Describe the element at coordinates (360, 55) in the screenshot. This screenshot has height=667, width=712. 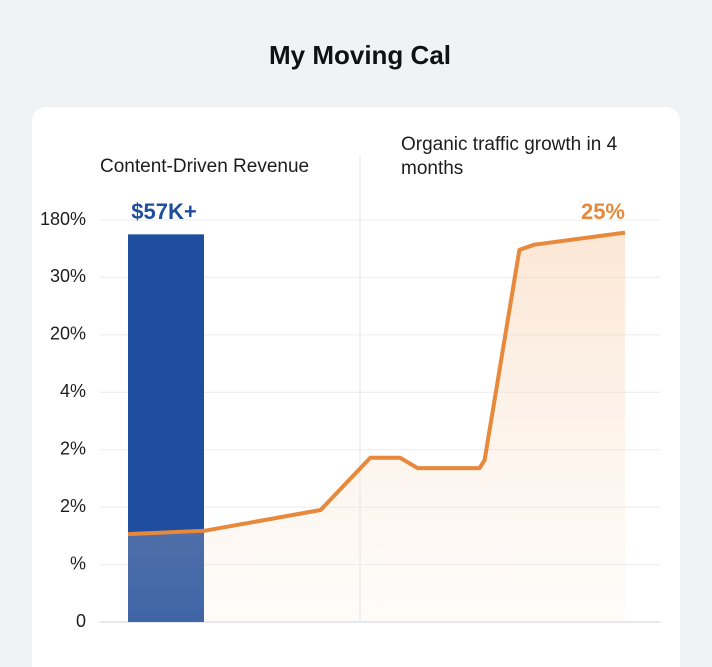
I see `page-title: My Moving Cal` at that location.